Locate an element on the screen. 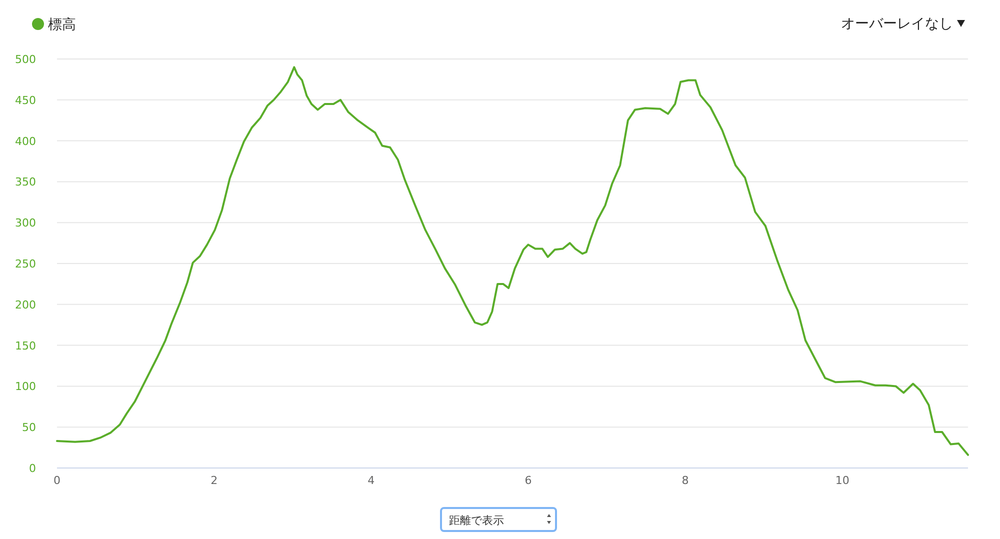  y-tick-label: 250 is located at coordinates (25, 264).